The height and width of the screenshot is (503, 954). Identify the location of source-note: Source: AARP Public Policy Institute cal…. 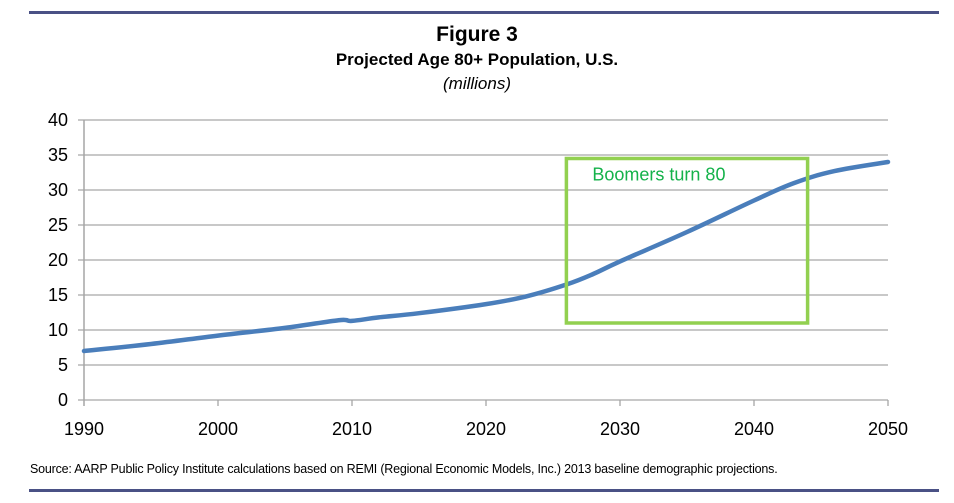
(404, 469).